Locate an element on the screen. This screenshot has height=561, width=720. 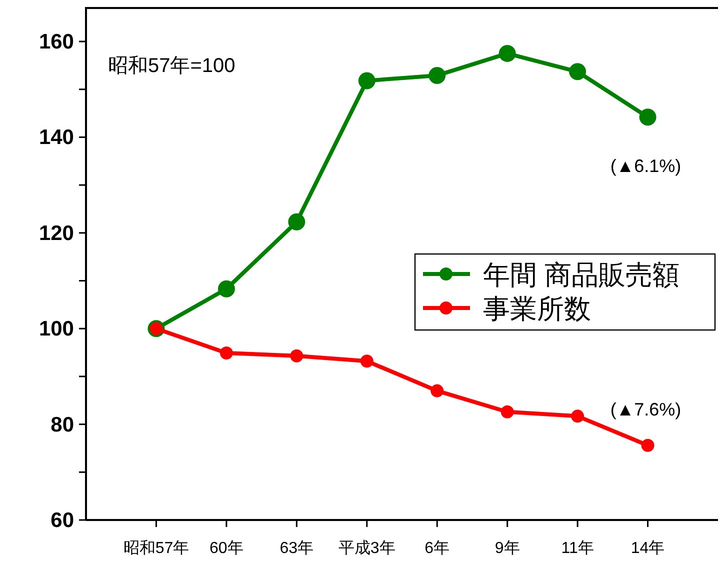
x-tick-label: 11年 is located at coordinates (577, 548).